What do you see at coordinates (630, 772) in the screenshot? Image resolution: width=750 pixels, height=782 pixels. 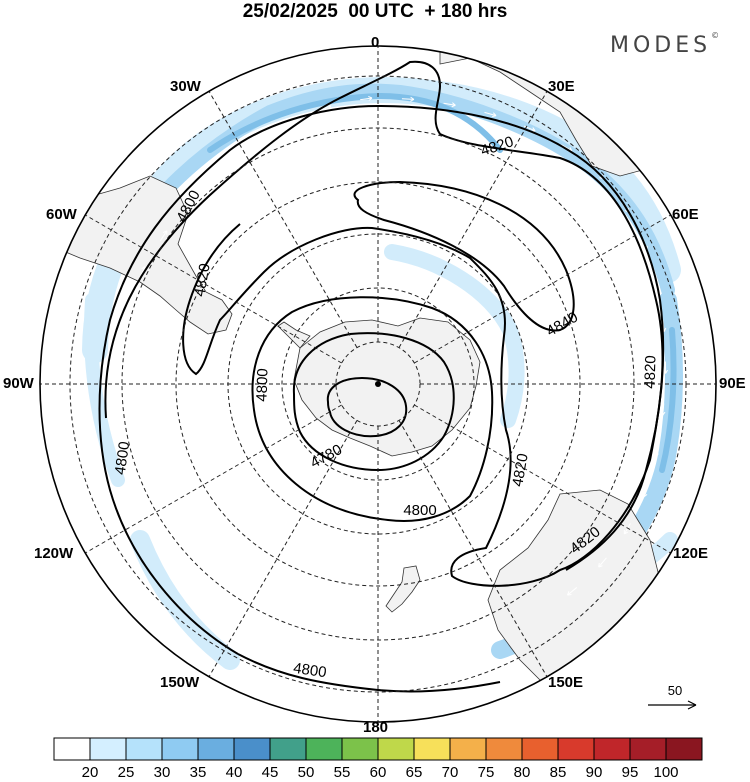 I see `colorbar-tick-label: 95` at bounding box center [630, 772].